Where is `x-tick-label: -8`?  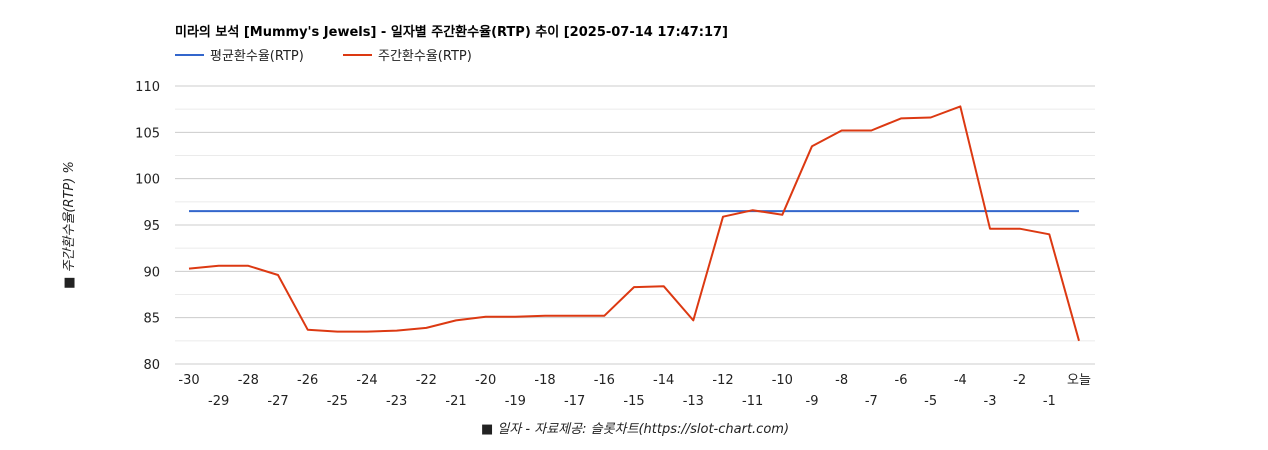
x-tick-label: -8 is located at coordinates (841, 380).